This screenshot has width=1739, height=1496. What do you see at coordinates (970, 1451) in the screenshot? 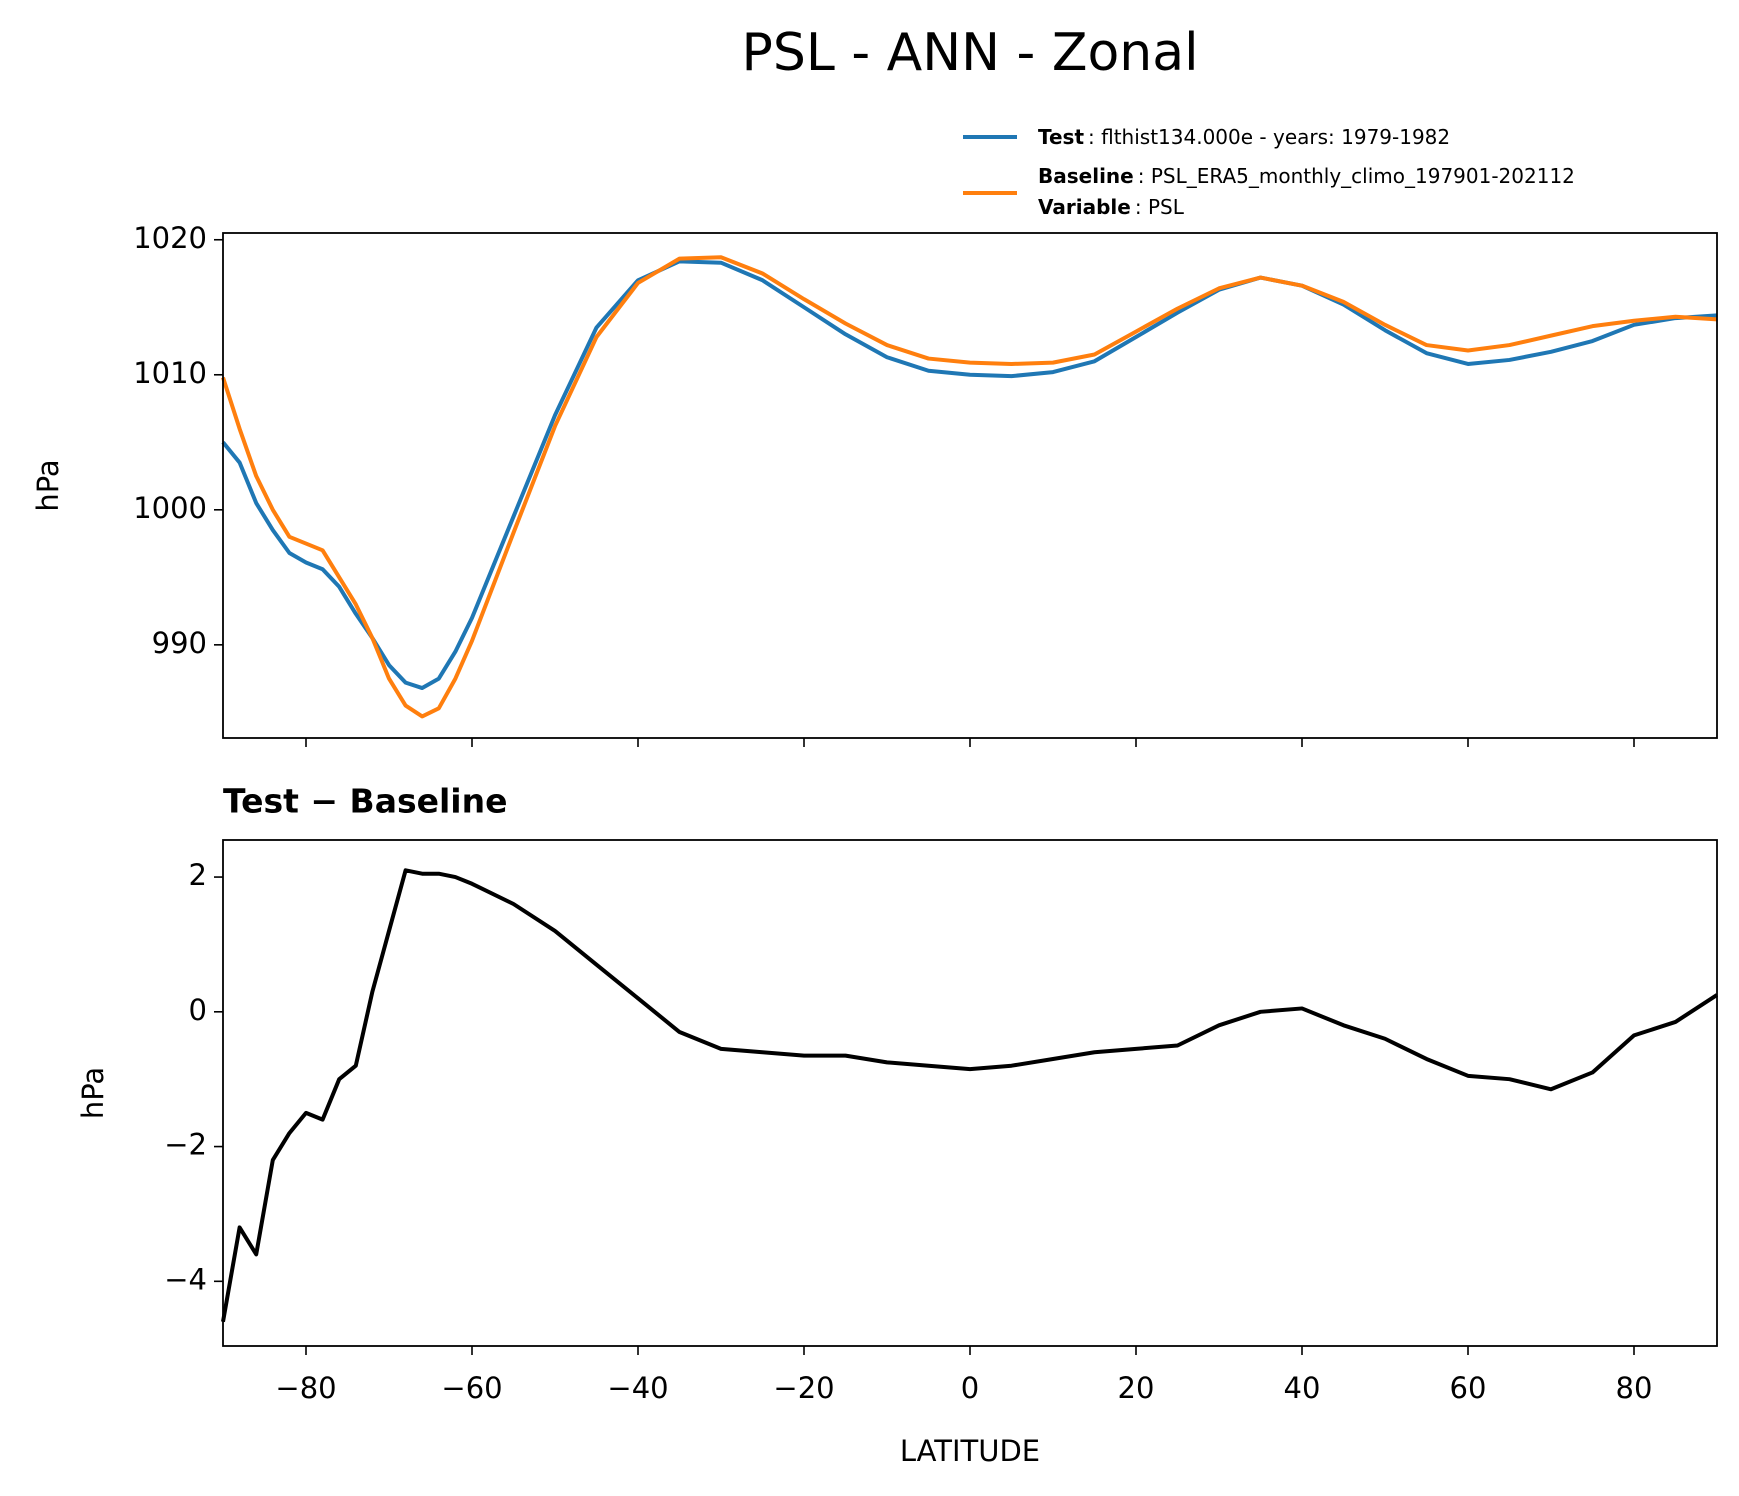
I see `x-axis-label: LATITUDE` at bounding box center [970, 1451].